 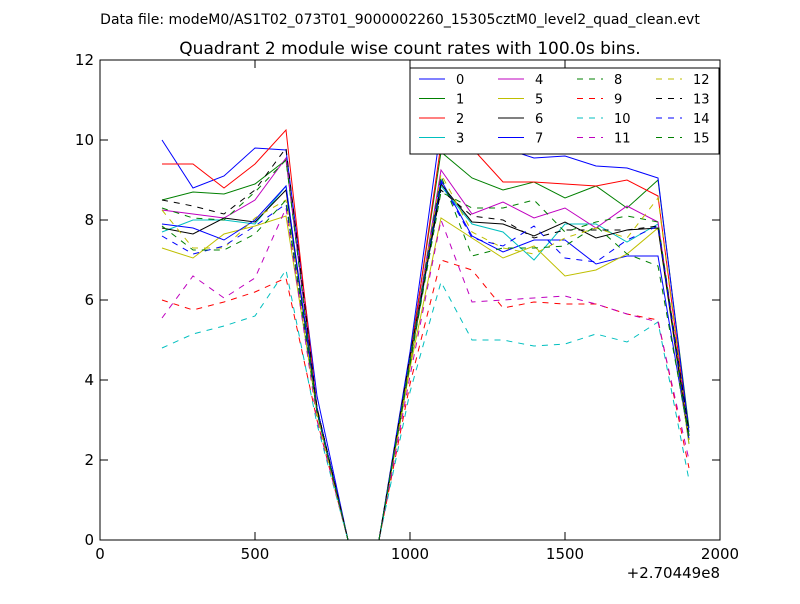 What do you see at coordinates (89, 460) in the screenshot?
I see `y-tick-label: 2` at bounding box center [89, 460].